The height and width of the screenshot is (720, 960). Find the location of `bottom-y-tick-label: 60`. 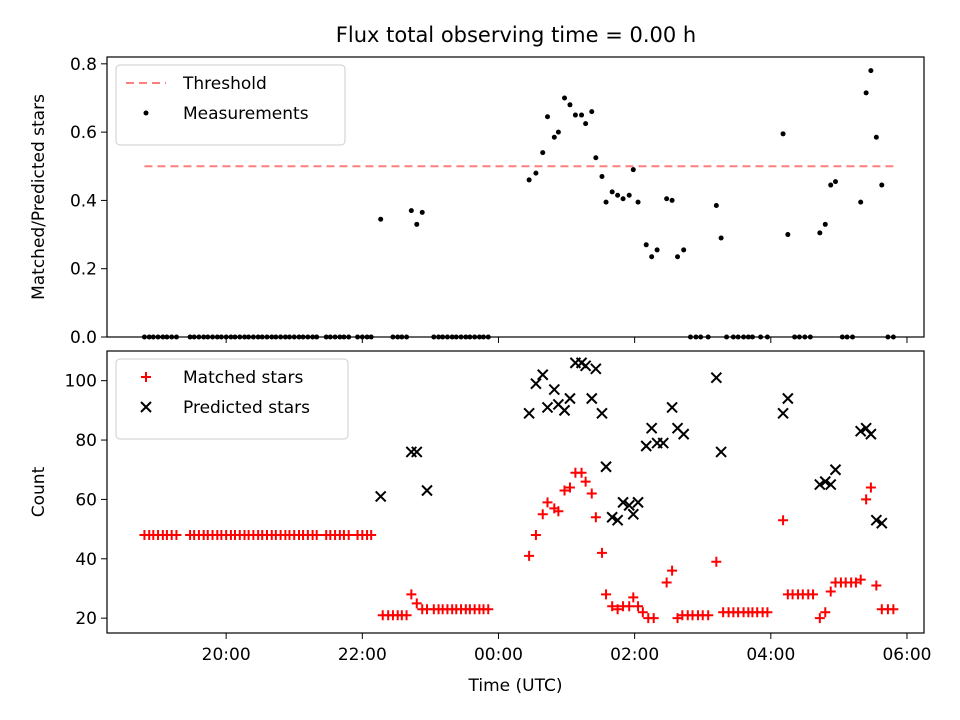

bottom-y-tick-label: 60 is located at coordinates (86, 500).